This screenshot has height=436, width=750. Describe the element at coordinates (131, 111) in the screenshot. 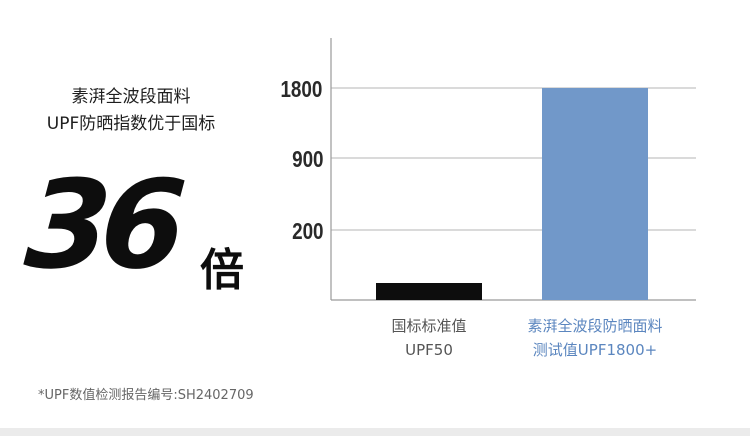

I see `headline: 素湃全波段面料 UPF防晒指数优于国标` at that location.